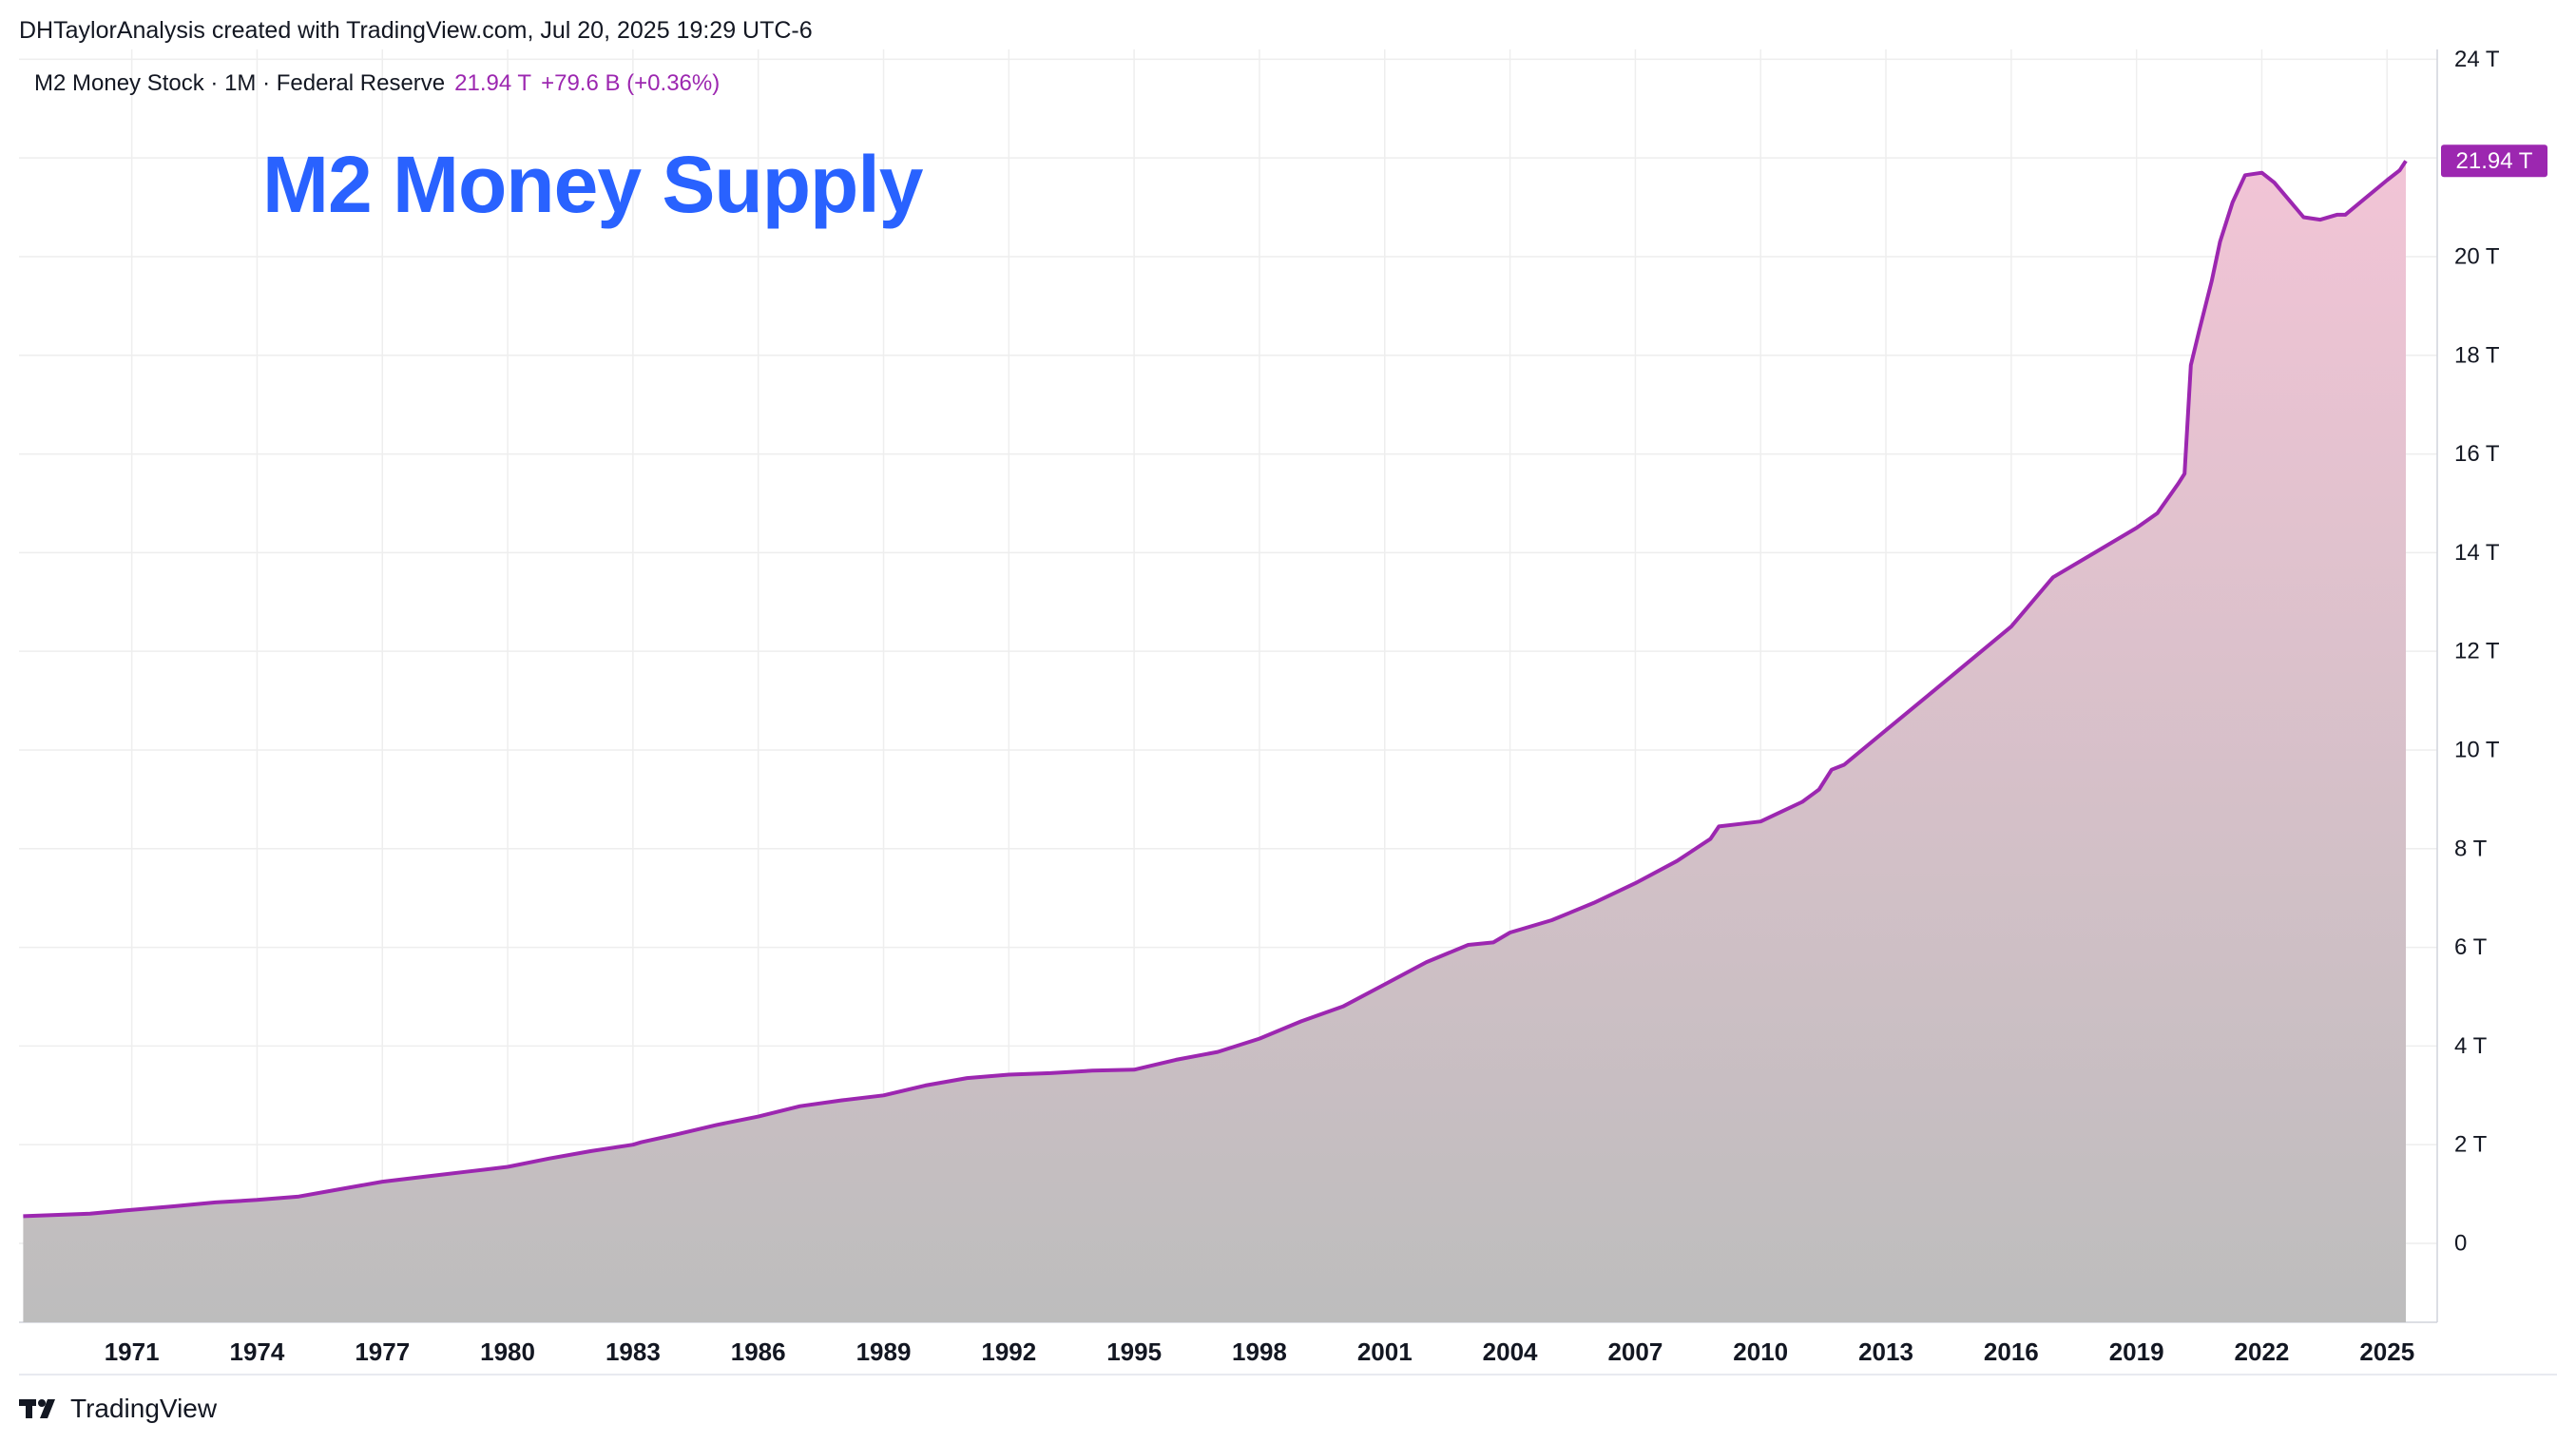 This screenshot has width=2576, height=1443. I want to click on x-tick-label: 1986, so click(758, 1351).